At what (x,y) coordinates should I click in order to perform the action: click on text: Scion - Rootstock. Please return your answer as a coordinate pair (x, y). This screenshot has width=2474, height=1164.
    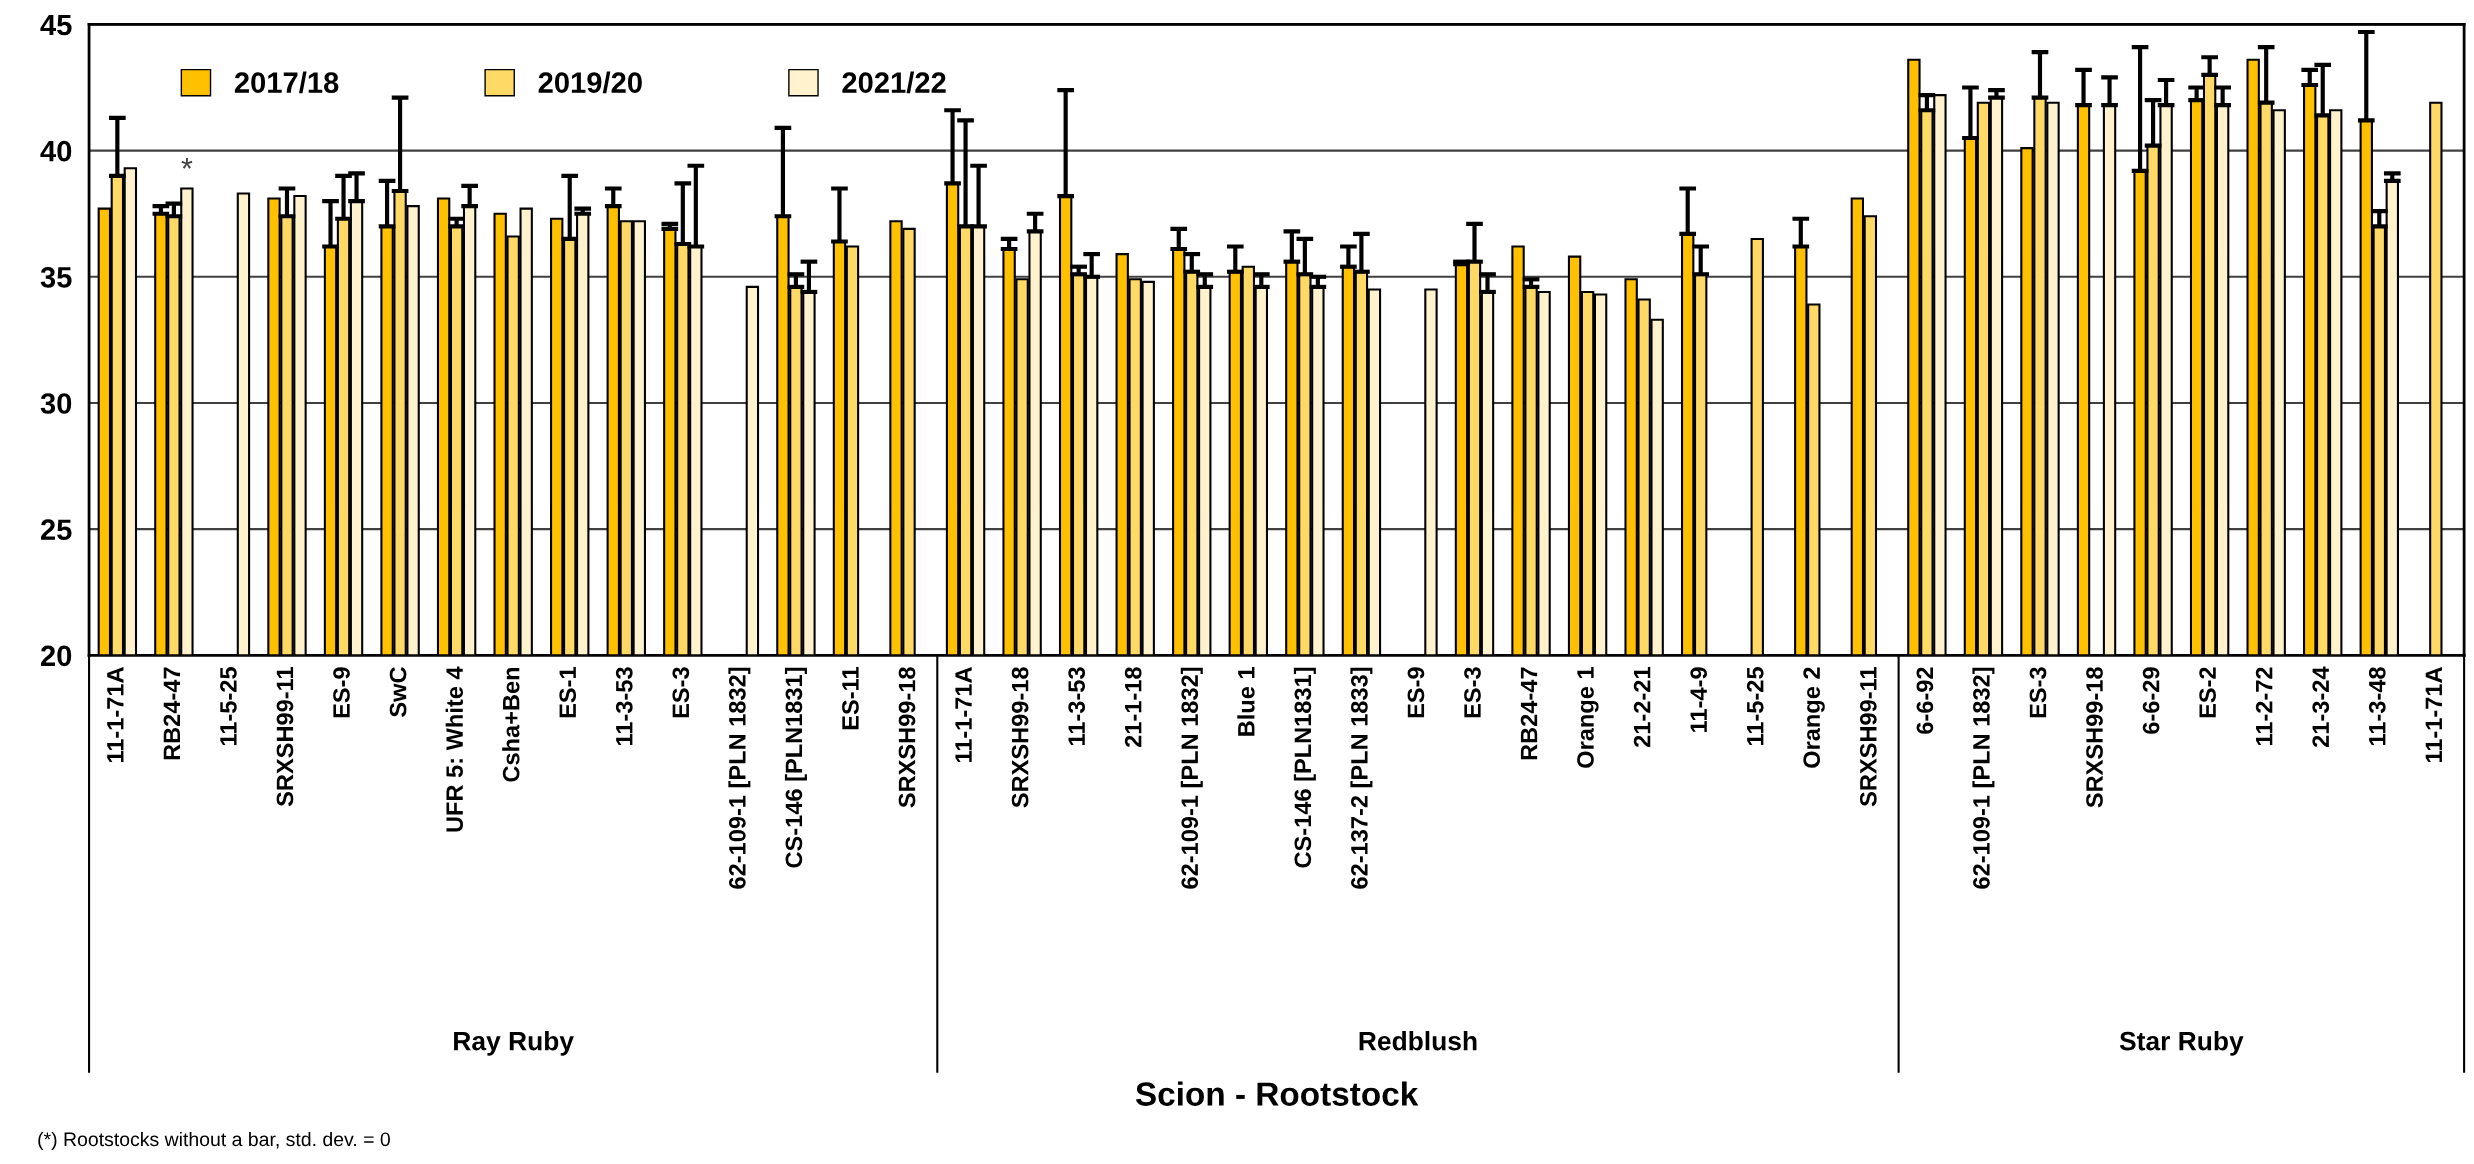
    Looking at the image, I should click on (1277, 1093).